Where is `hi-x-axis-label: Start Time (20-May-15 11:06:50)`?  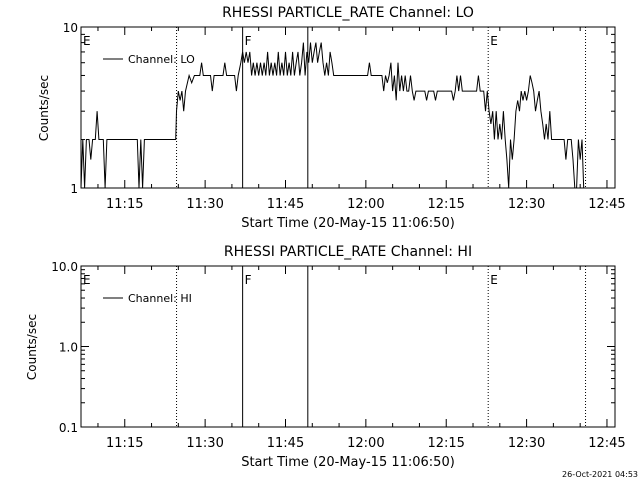 hi-x-axis-label: Start Time (20-May-15 11:06:50) is located at coordinates (348, 462).